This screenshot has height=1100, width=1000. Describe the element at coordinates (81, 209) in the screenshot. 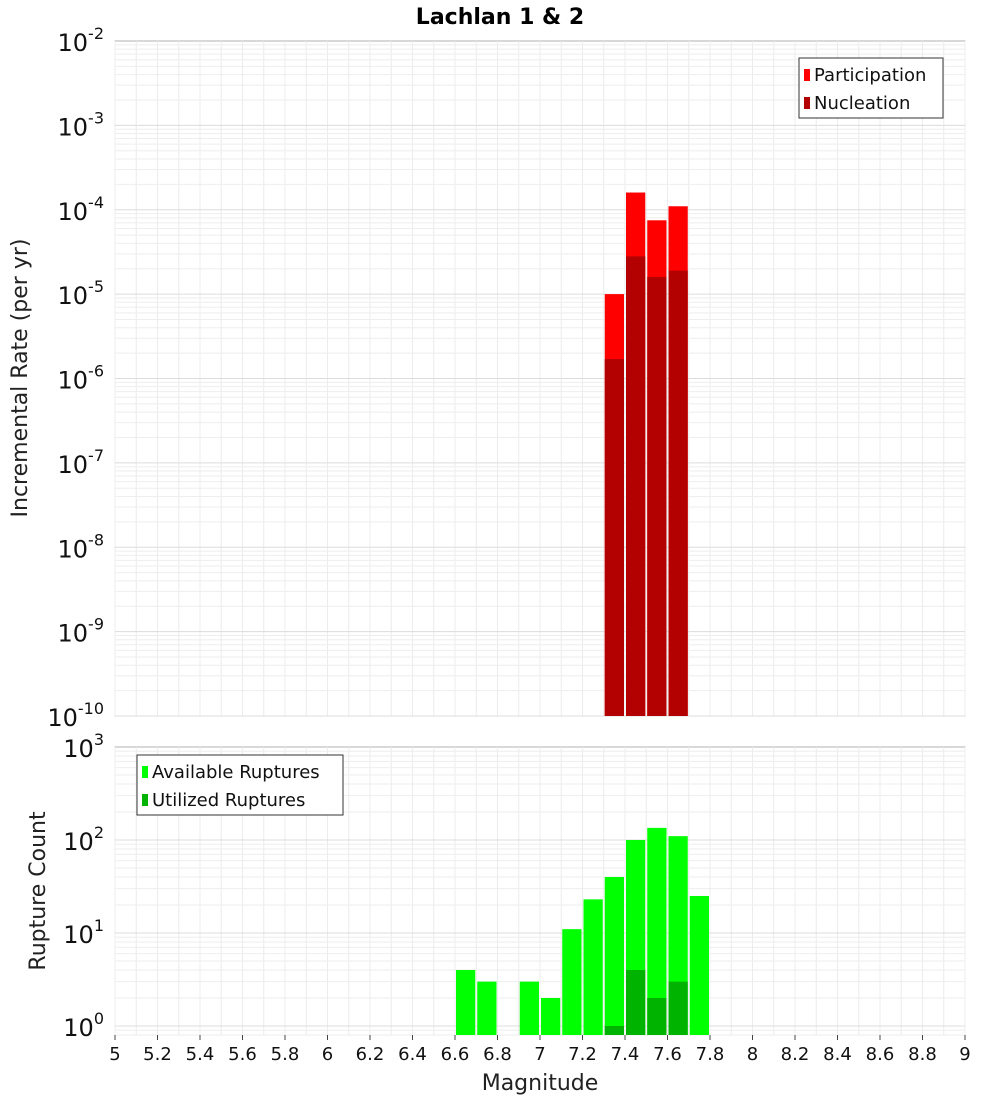

I see `y-tick-label: 10⁻⁴` at that location.